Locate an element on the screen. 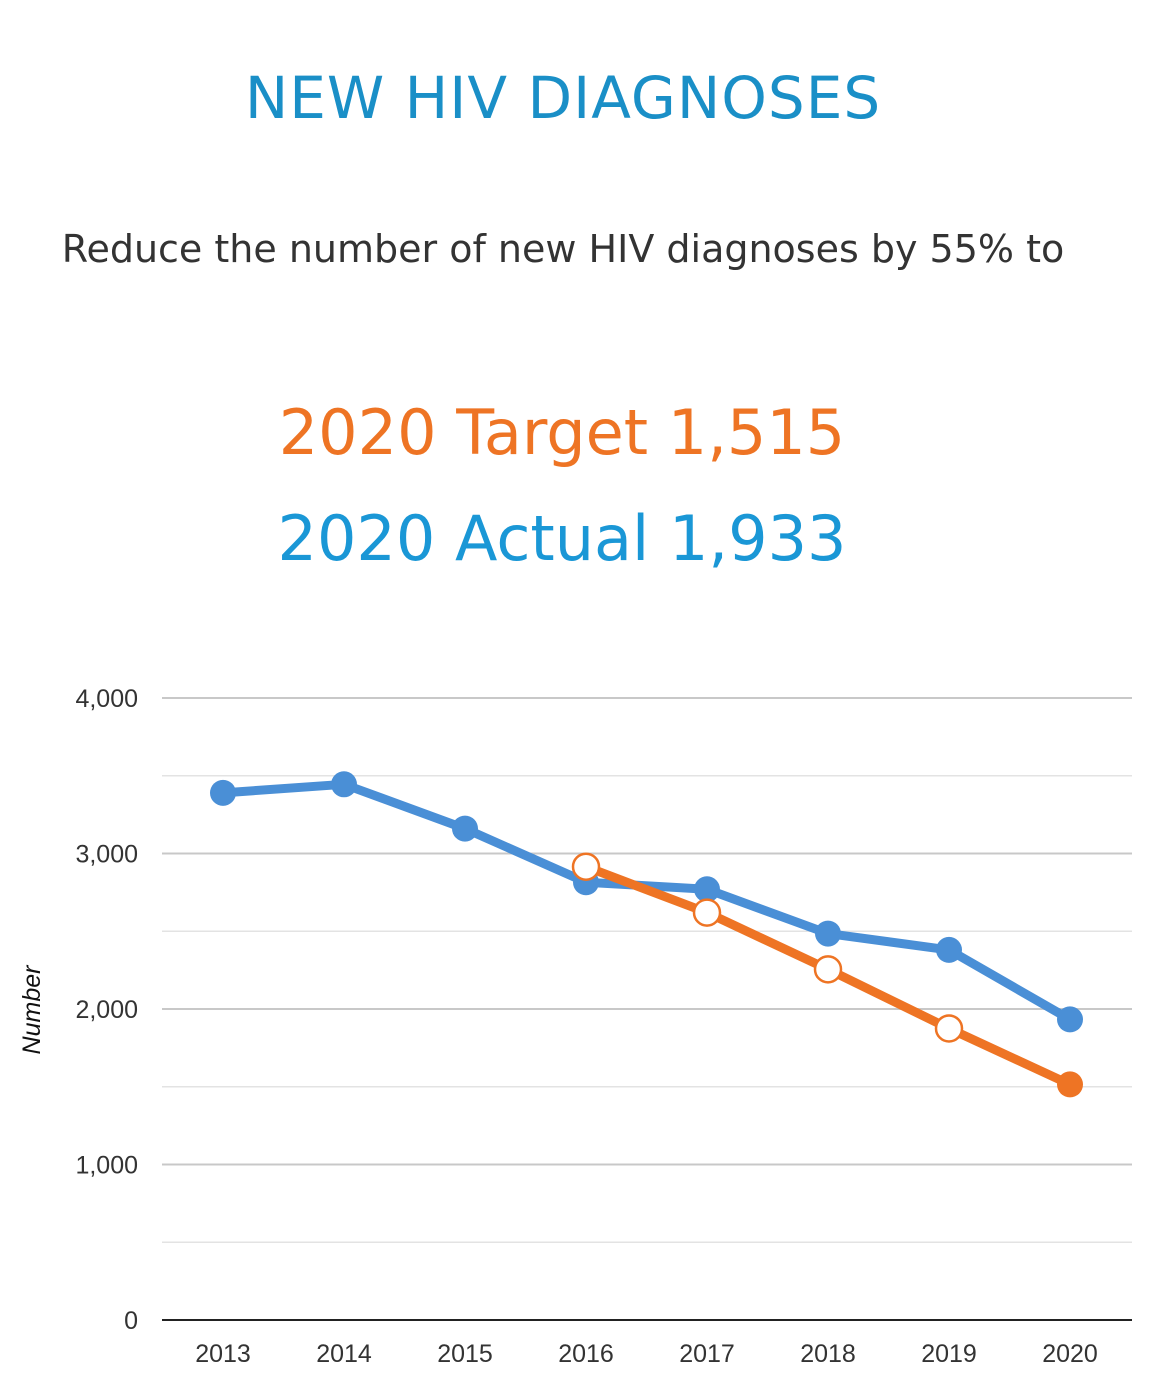 Image resolution: width=1156 pixels, height=1395 pixels. y-tick-label: 1,000 is located at coordinates (106, 1166).